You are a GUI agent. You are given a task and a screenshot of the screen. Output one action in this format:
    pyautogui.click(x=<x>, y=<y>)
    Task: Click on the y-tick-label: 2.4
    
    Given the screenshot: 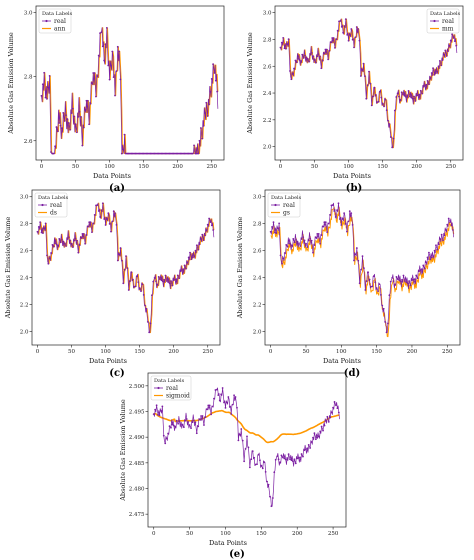 What is the action you would take?
    pyautogui.click(x=24, y=279)
    